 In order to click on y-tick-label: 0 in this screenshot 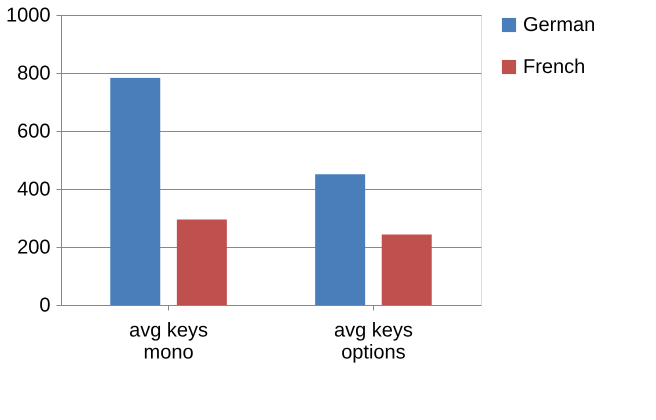, I will do `click(44, 305)`.